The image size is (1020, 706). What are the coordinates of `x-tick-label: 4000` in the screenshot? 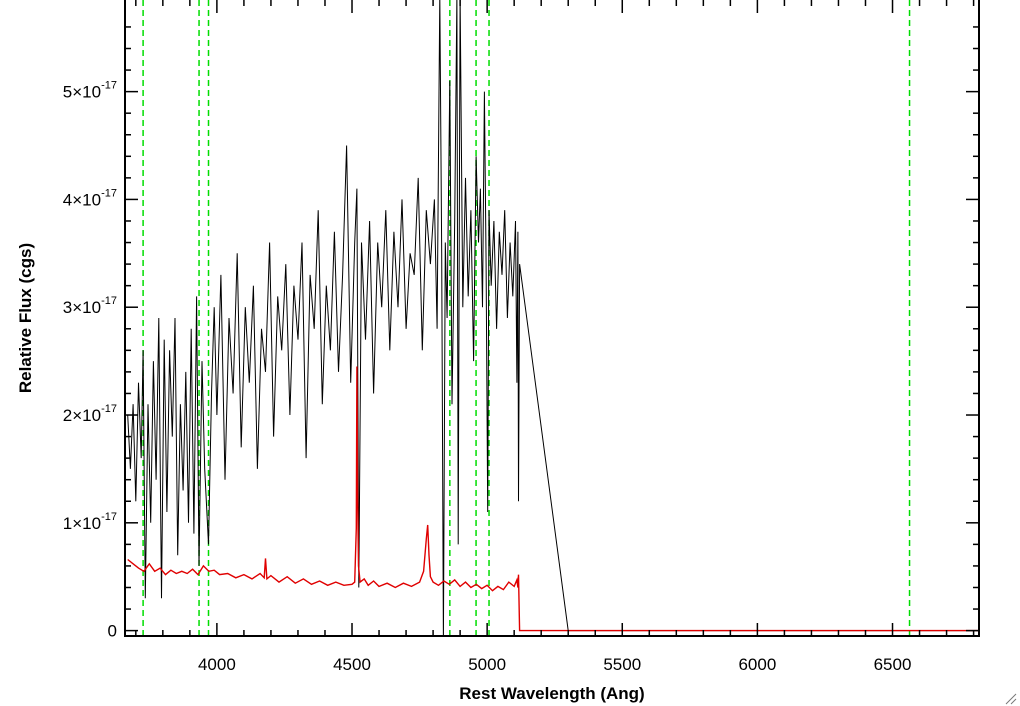 It's located at (217, 664).